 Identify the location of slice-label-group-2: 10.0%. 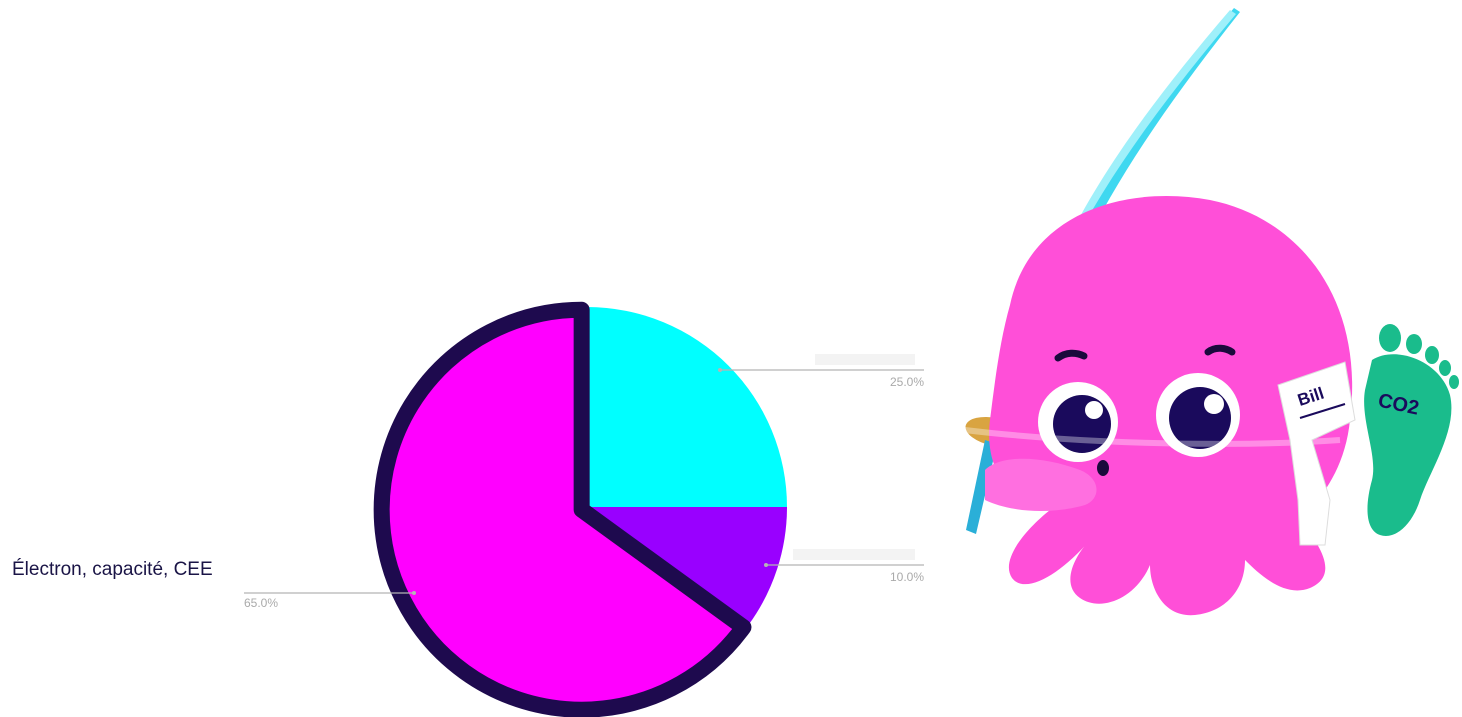
(844, 566).